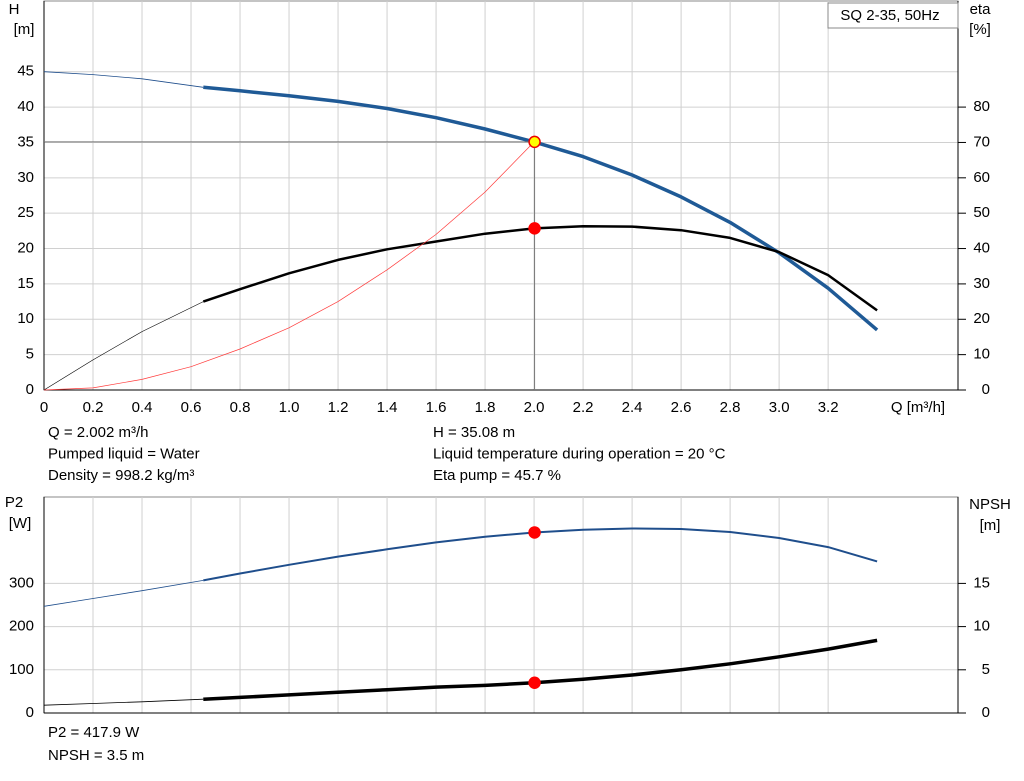 This screenshot has height=781, width=1024. I want to click on y2-tick-label: 60, so click(981, 177).